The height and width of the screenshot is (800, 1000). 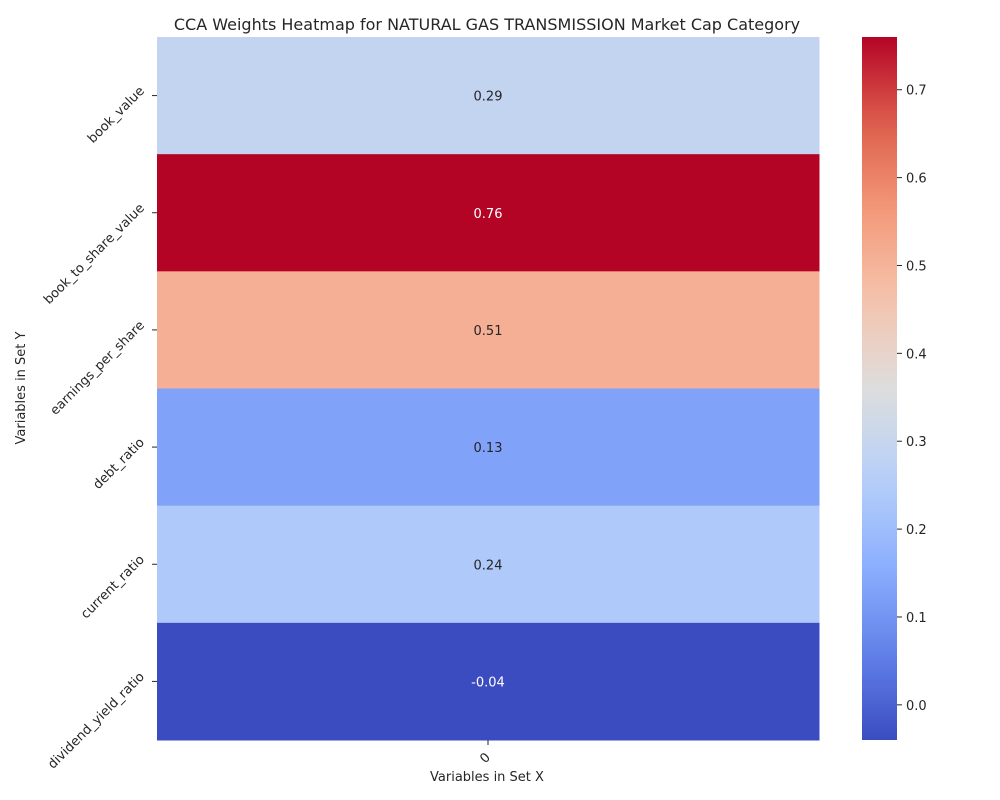 I want to click on x-axis-ticks: 0, so click(x=485, y=753).